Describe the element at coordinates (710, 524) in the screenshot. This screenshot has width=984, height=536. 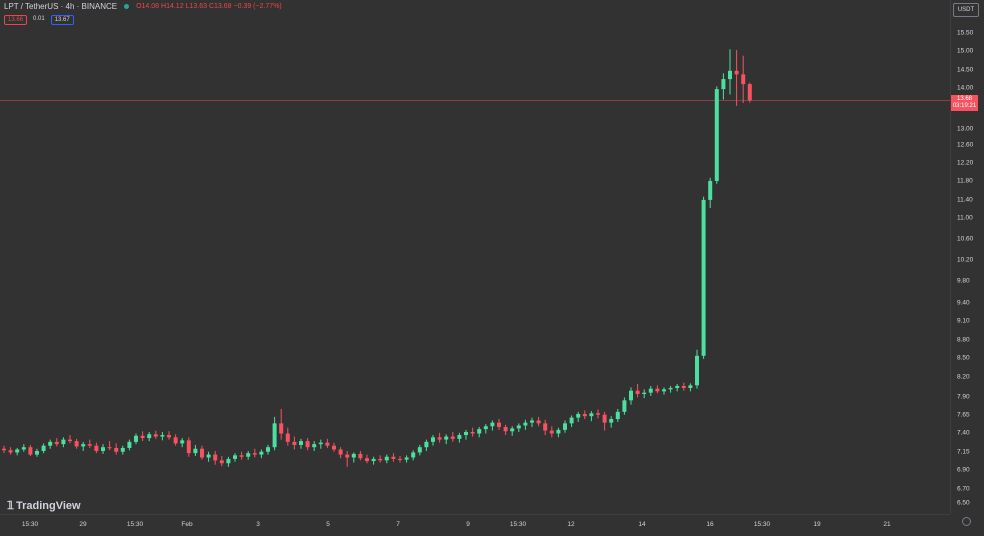
I see `time-tick-label: 16` at that location.